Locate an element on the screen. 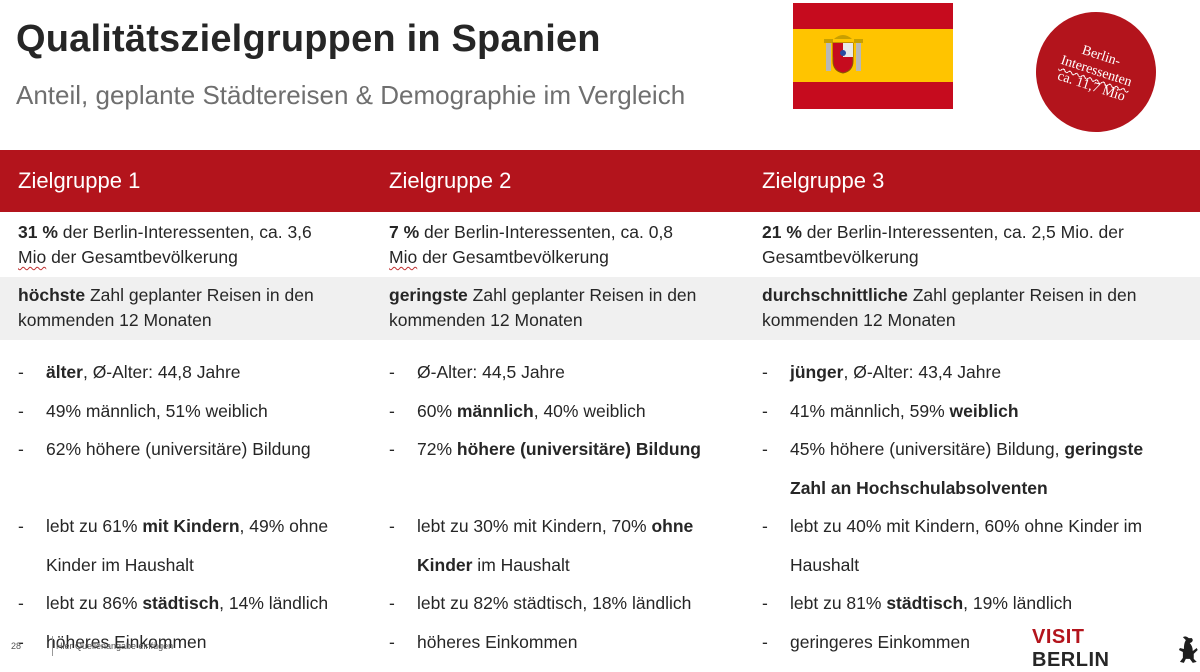 The width and height of the screenshot is (1200, 672). list-item: -49% männlich, 51% weiblich is located at coordinates (143, 410).